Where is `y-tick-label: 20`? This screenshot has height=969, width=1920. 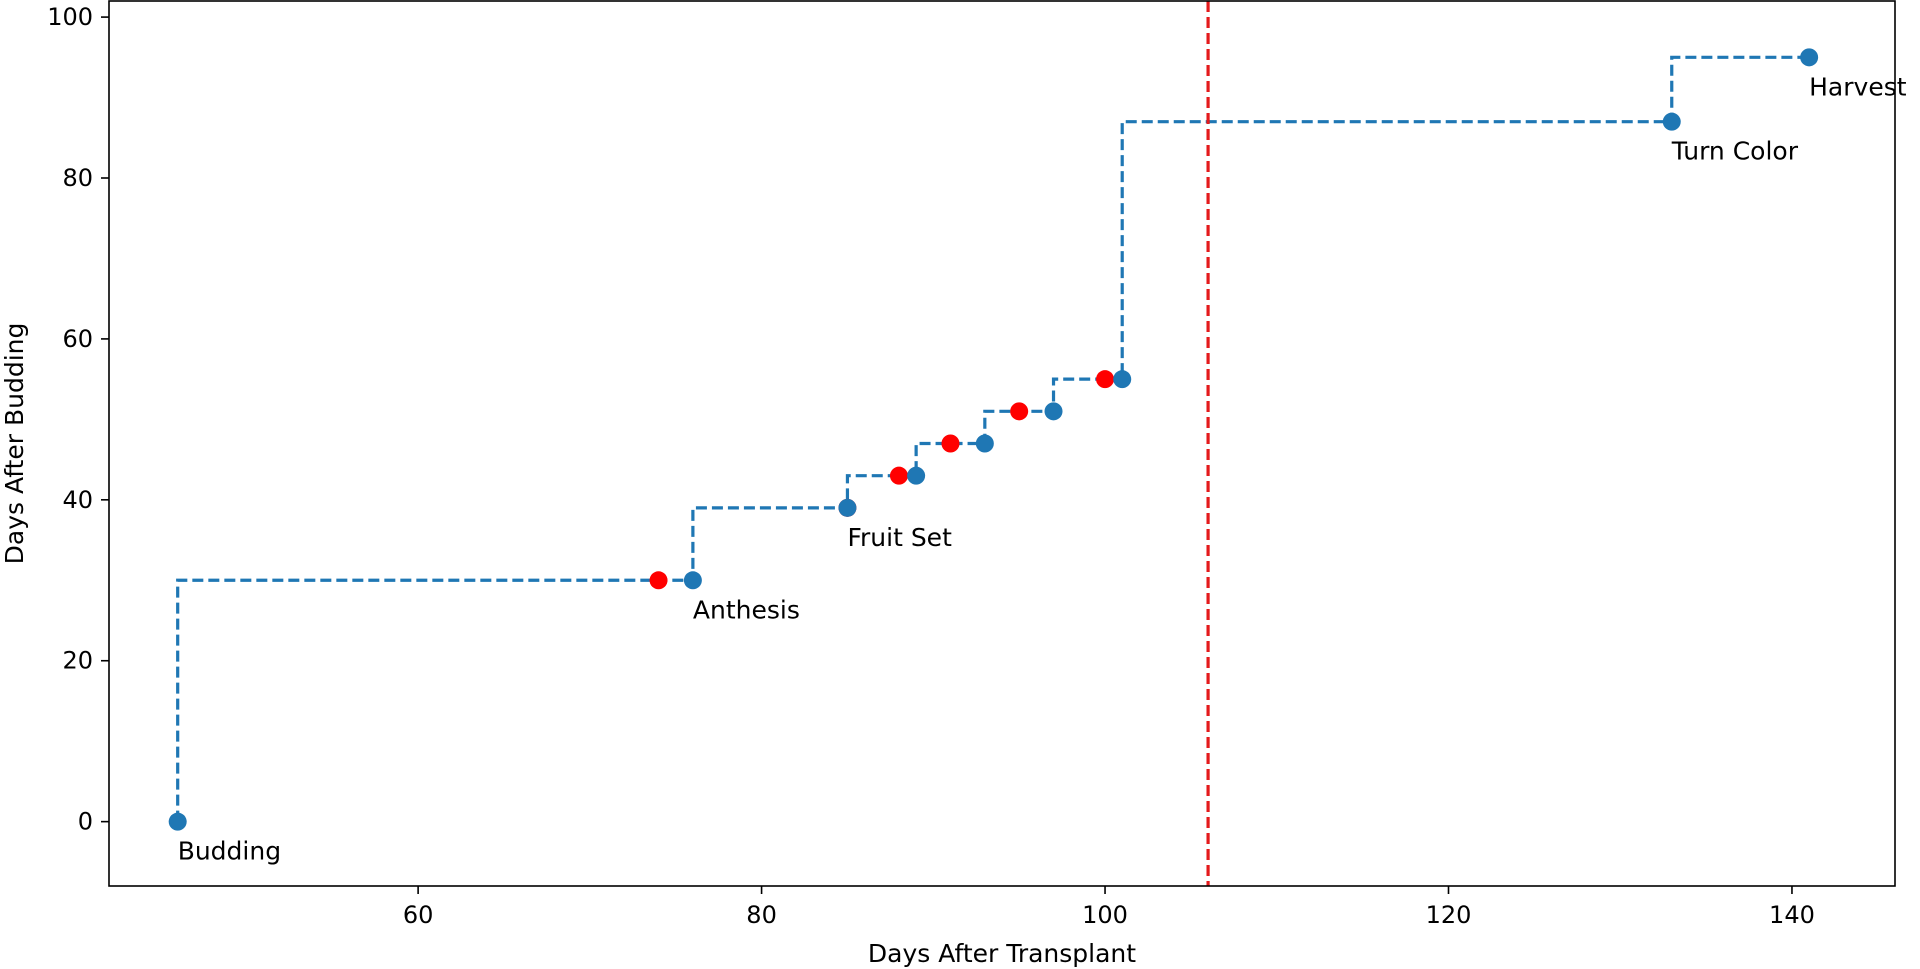
y-tick-label: 20 is located at coordinates (77, 661).